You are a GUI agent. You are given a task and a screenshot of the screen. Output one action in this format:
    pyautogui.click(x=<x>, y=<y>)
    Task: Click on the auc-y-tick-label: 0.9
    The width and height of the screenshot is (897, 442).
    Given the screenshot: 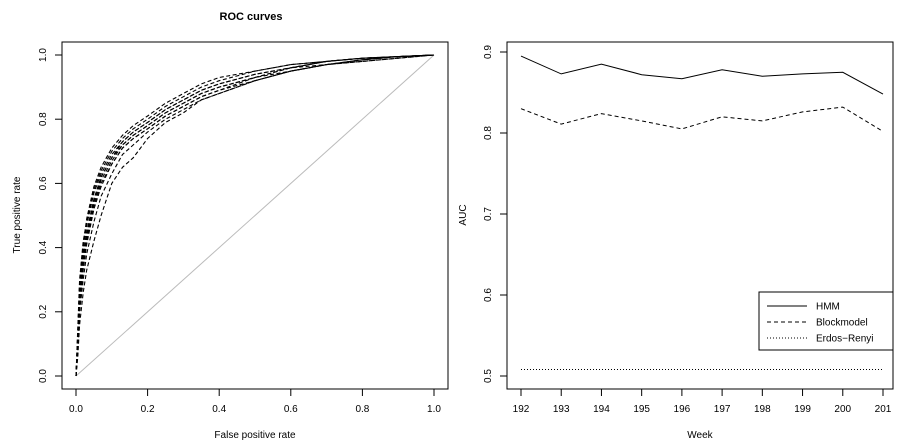 What is the action you would take?
    pyautogui.click(x=488, y=52)
    